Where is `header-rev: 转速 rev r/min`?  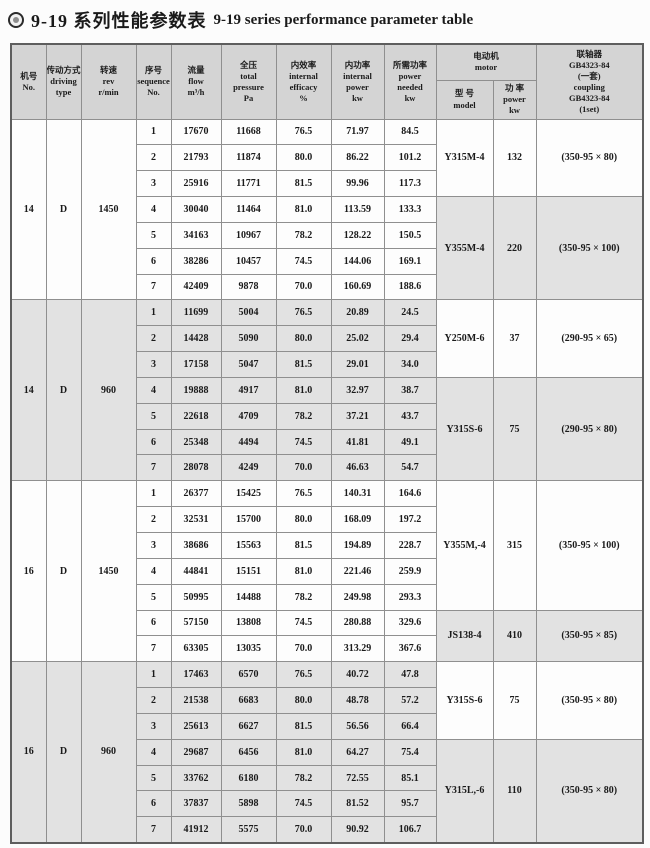
header-rev: 转速 rev r/min is located at coordinates (108, 81).